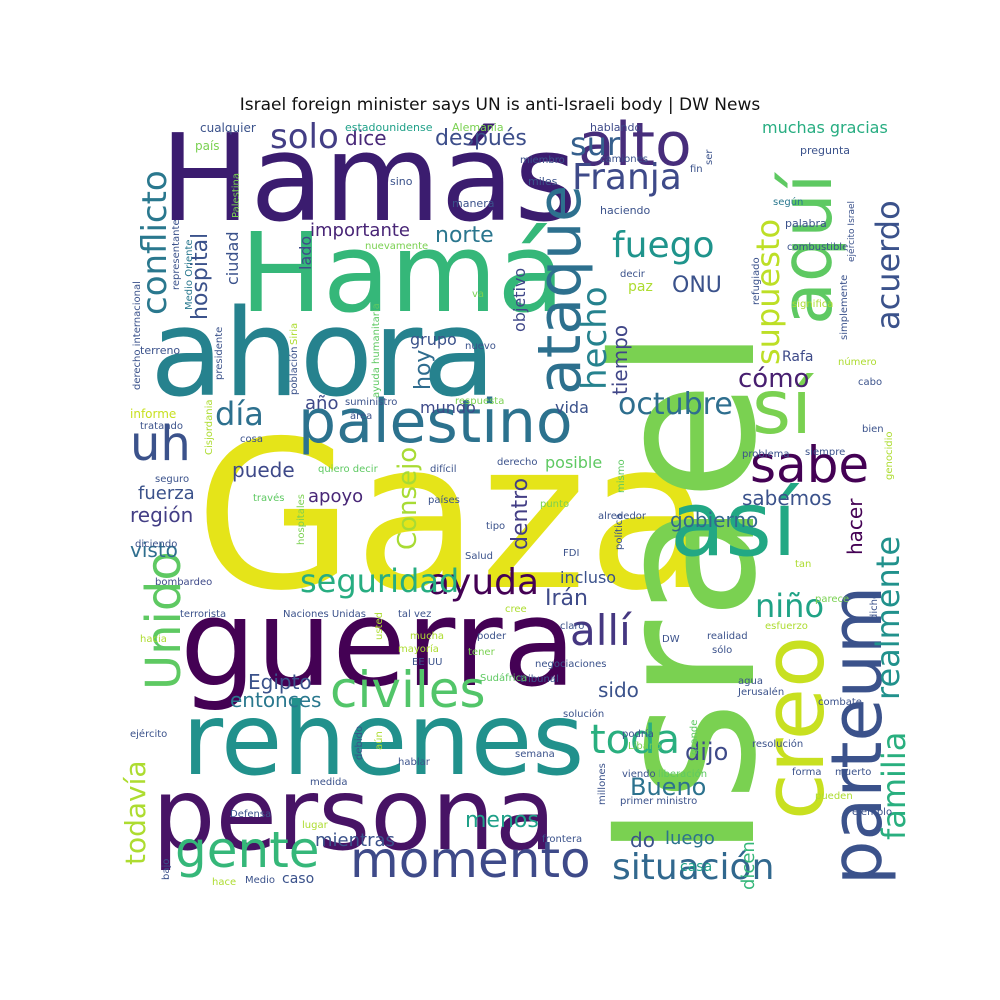  Describe the element at coordinates (574, 462) in the screenshot. I see `word-posible: posible` at that location.